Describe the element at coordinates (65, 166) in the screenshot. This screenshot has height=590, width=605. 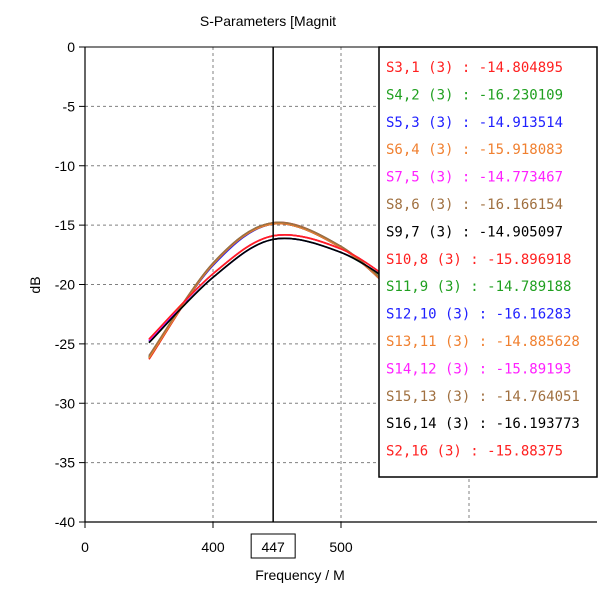
I see `y-tick-label: -10` at that location.